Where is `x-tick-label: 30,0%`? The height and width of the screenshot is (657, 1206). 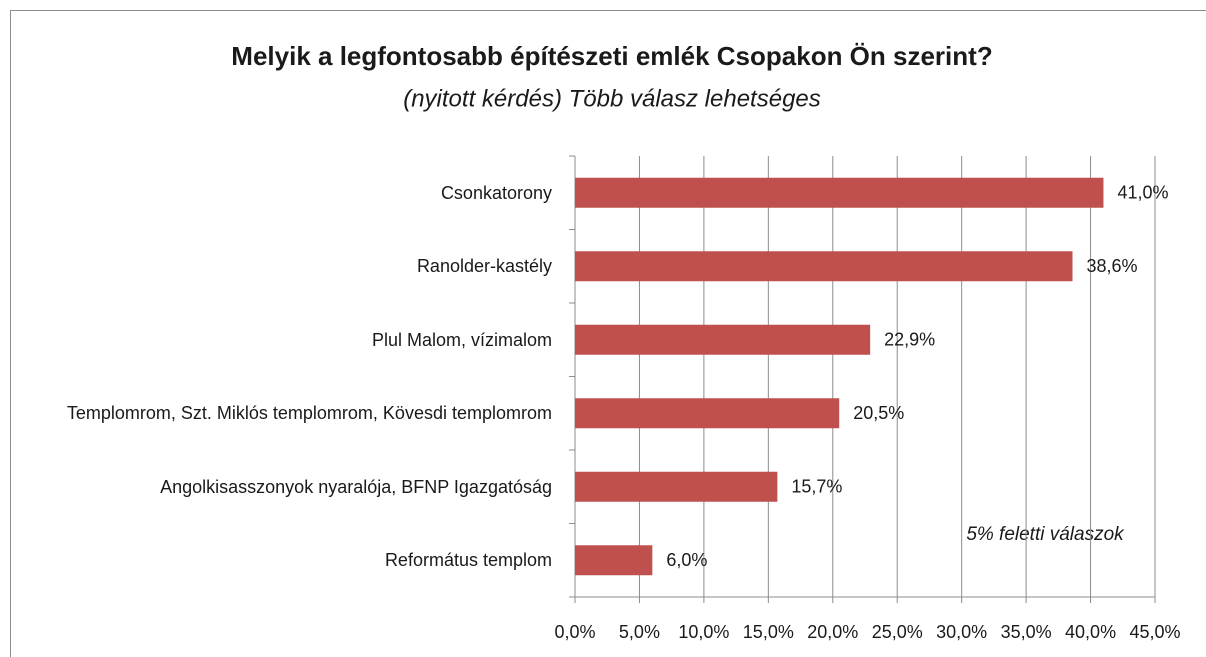
x-tick-label: 30,0% is located at coordinates (961, 632).